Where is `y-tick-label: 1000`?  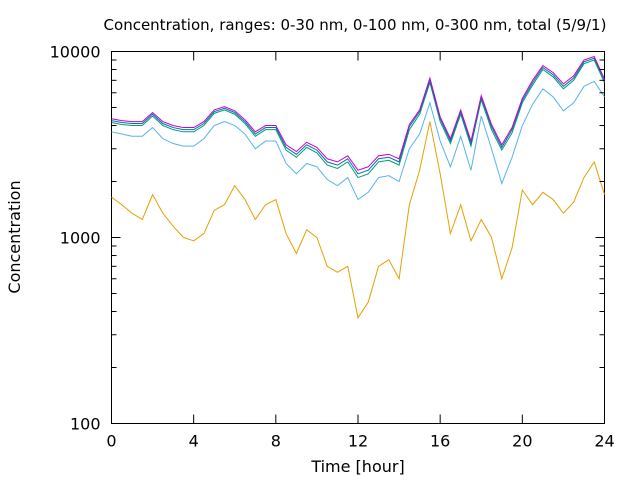 y-tick-label: 1000 is located at coordinates (80, 238).